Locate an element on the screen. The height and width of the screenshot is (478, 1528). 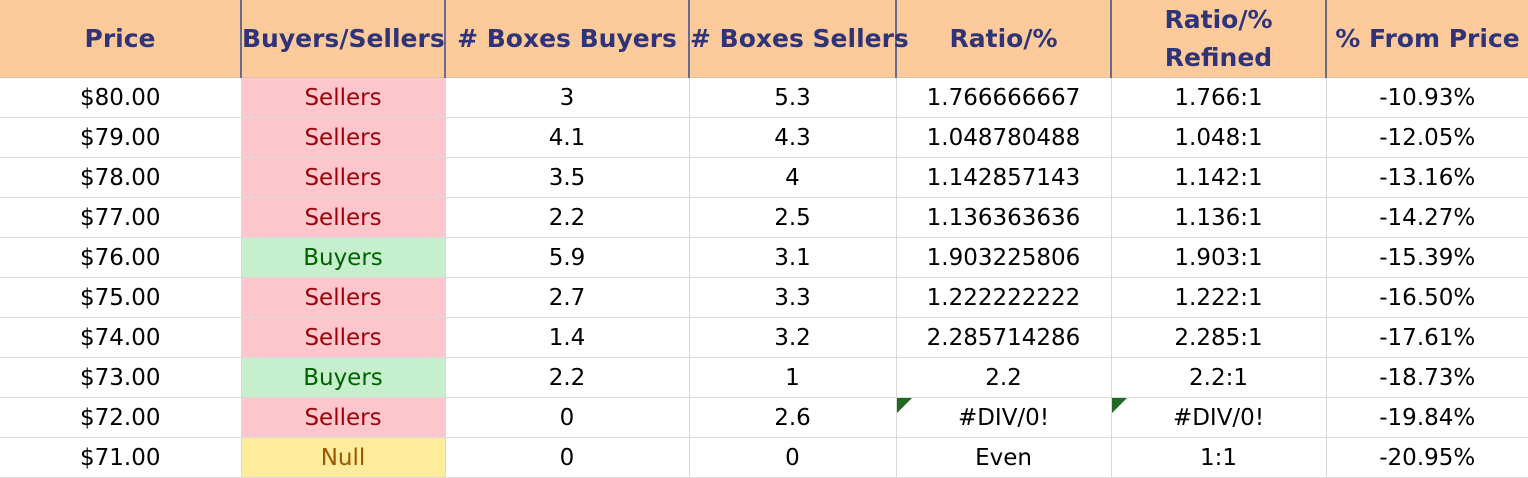
from-price-cell: -15.39% is located at coordinates (1427, 257).